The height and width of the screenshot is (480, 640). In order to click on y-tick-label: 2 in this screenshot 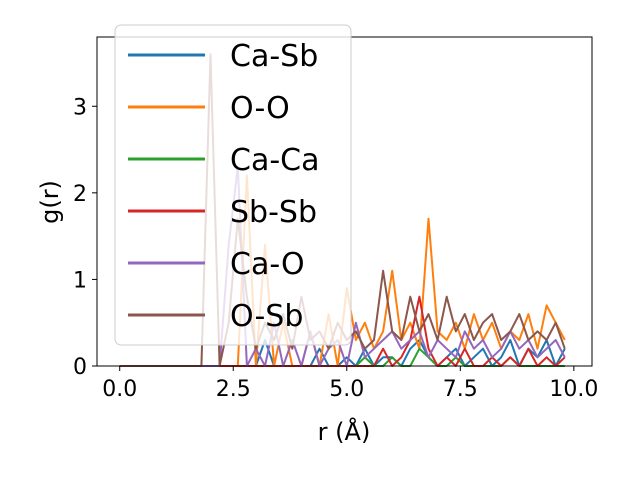, I will do `click(80, 194)`.